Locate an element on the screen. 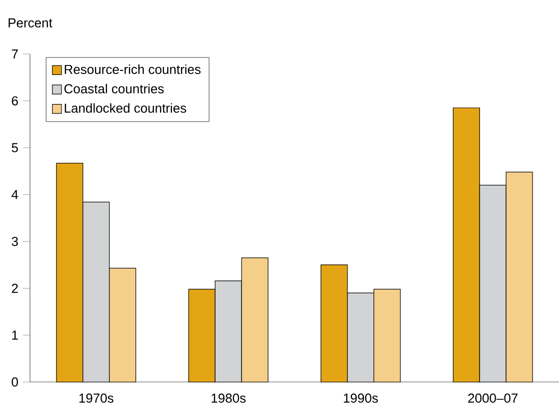 Image resolution: width=559 pixels, height=415 pixels. y-axis-title: Percent is located at coordinates (30, 23).